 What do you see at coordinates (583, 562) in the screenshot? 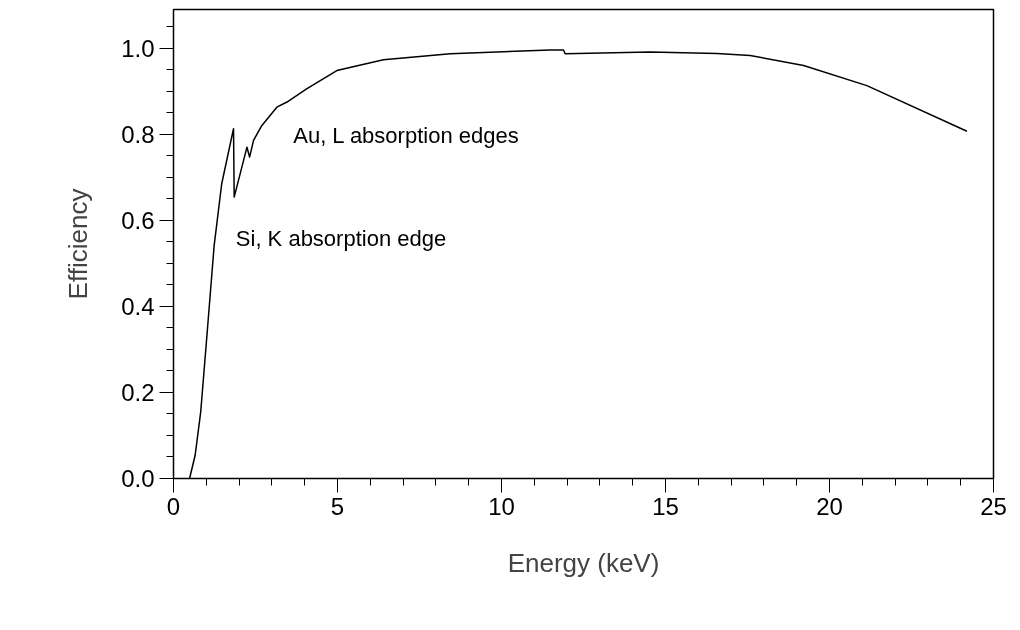
I see `x-axis-title: Energy (keV)` at bounding box center [583, 562].